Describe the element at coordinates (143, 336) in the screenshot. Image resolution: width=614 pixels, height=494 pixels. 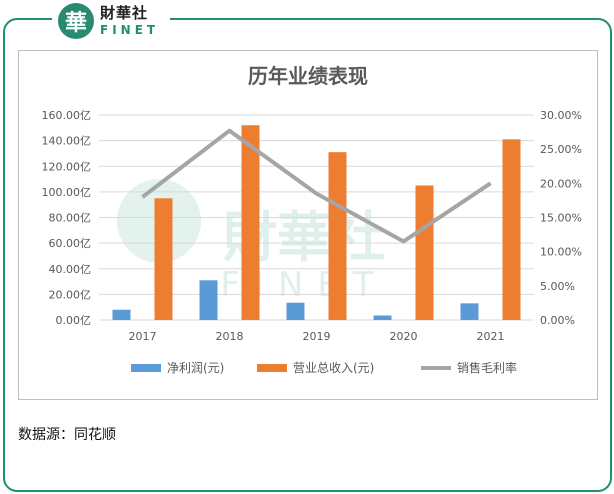
I see `x-tick-label: 2017` at that location.